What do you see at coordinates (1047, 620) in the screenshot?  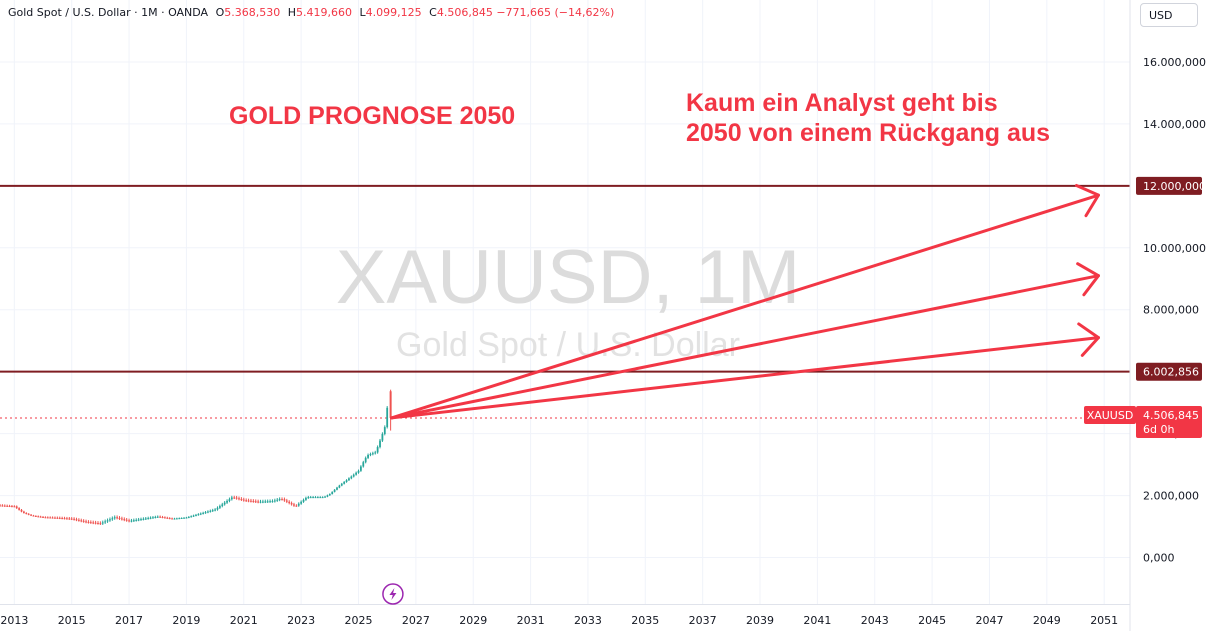 I see `x-tick-label: 2049` at bounding box center [1047, 620].